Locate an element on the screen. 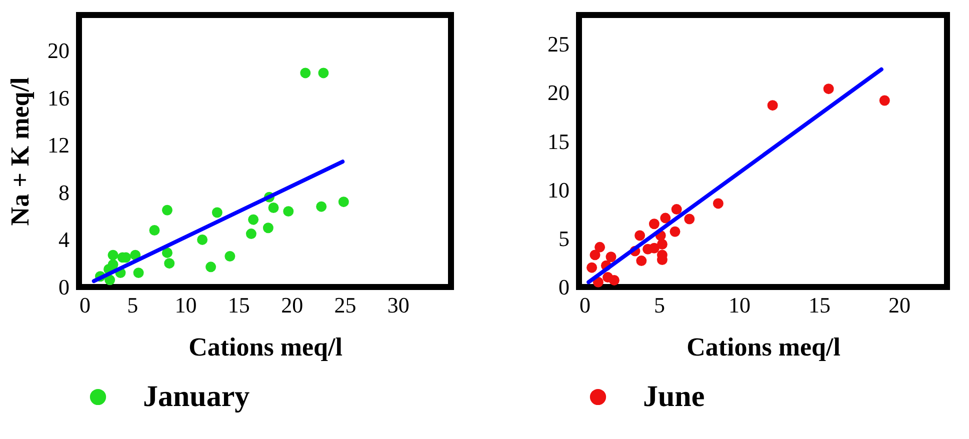 The height and width of the screenshot is (439, 969). y-tick-label: 8 is located at coordinates (64, 192).